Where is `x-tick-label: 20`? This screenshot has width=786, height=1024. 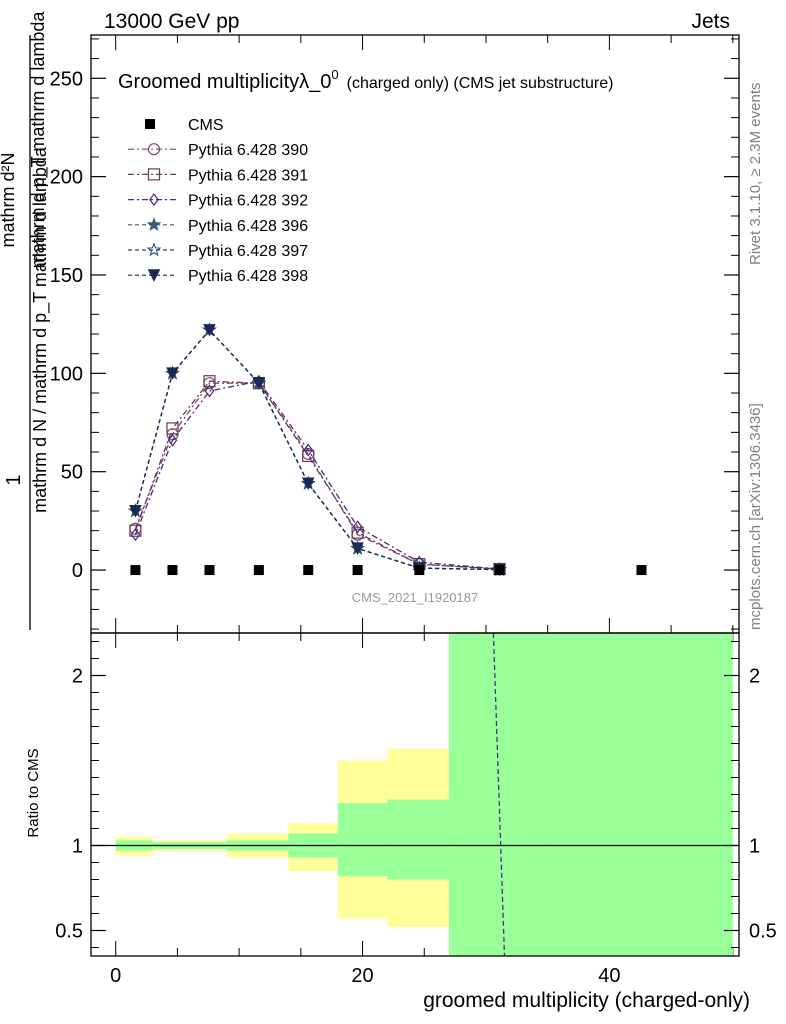
x-tick-label: 20 is located at coordinates (362, 976).